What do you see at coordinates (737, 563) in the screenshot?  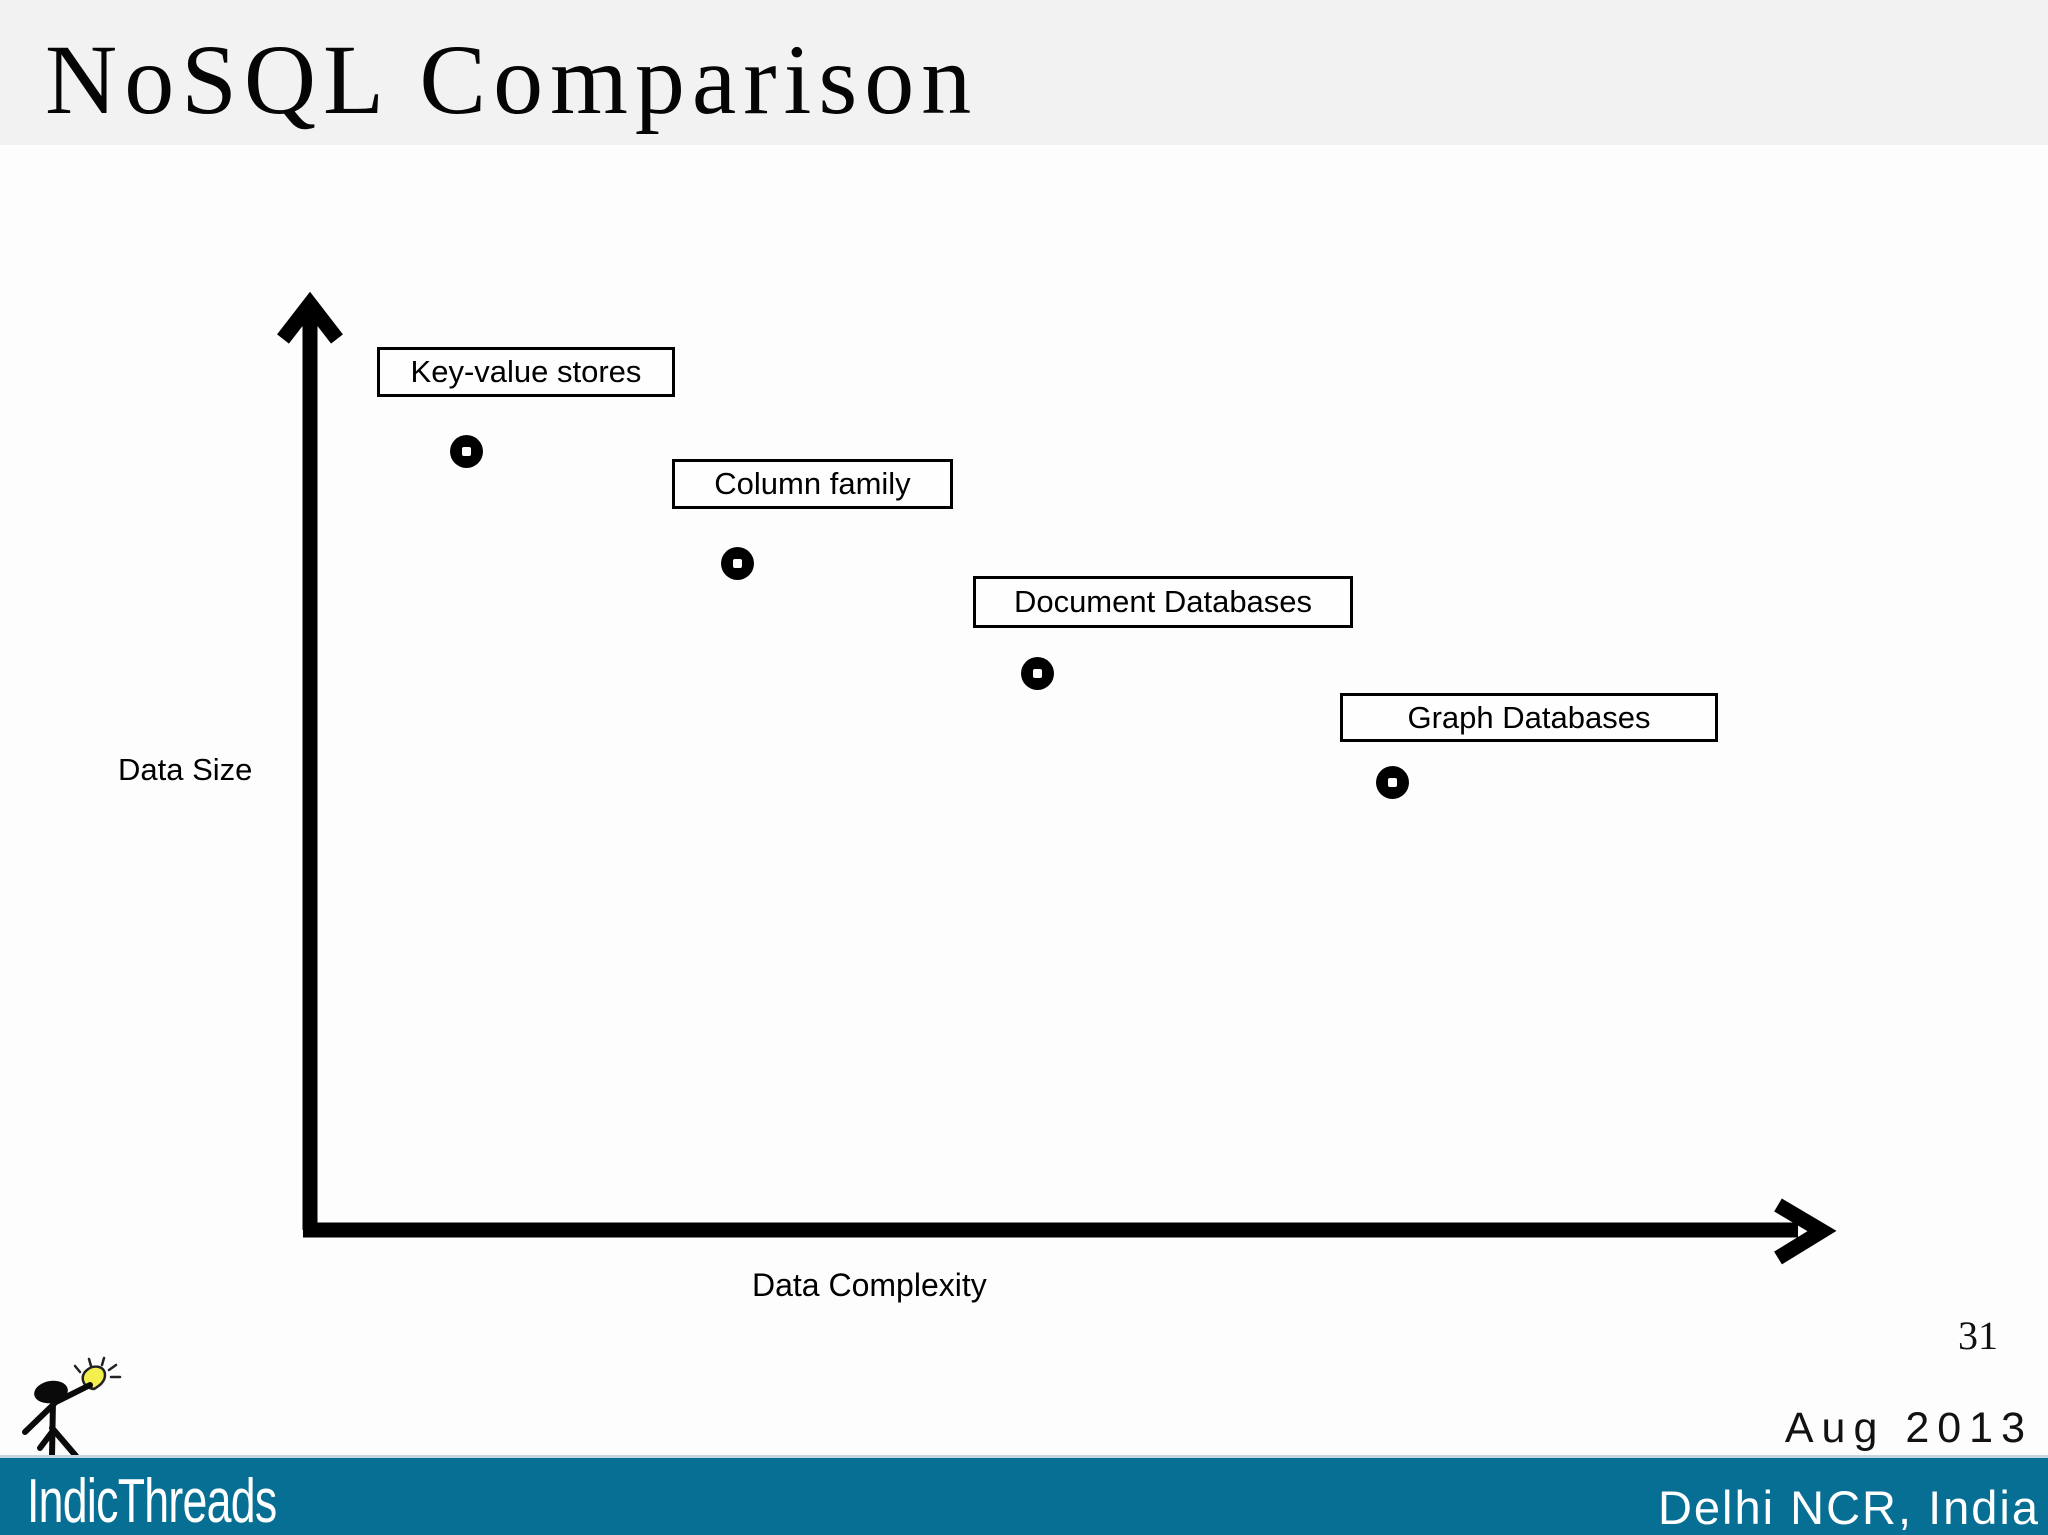 I see `data-point-column-family` at bounding box center [737, 563].